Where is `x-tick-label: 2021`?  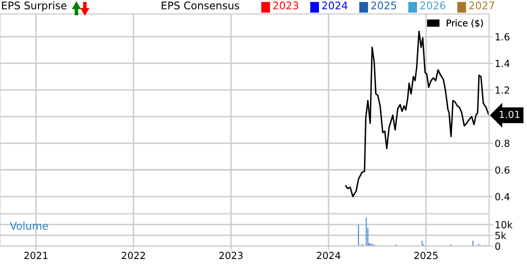
x-tick-label: 2021 is located at coordinates (36, 256).